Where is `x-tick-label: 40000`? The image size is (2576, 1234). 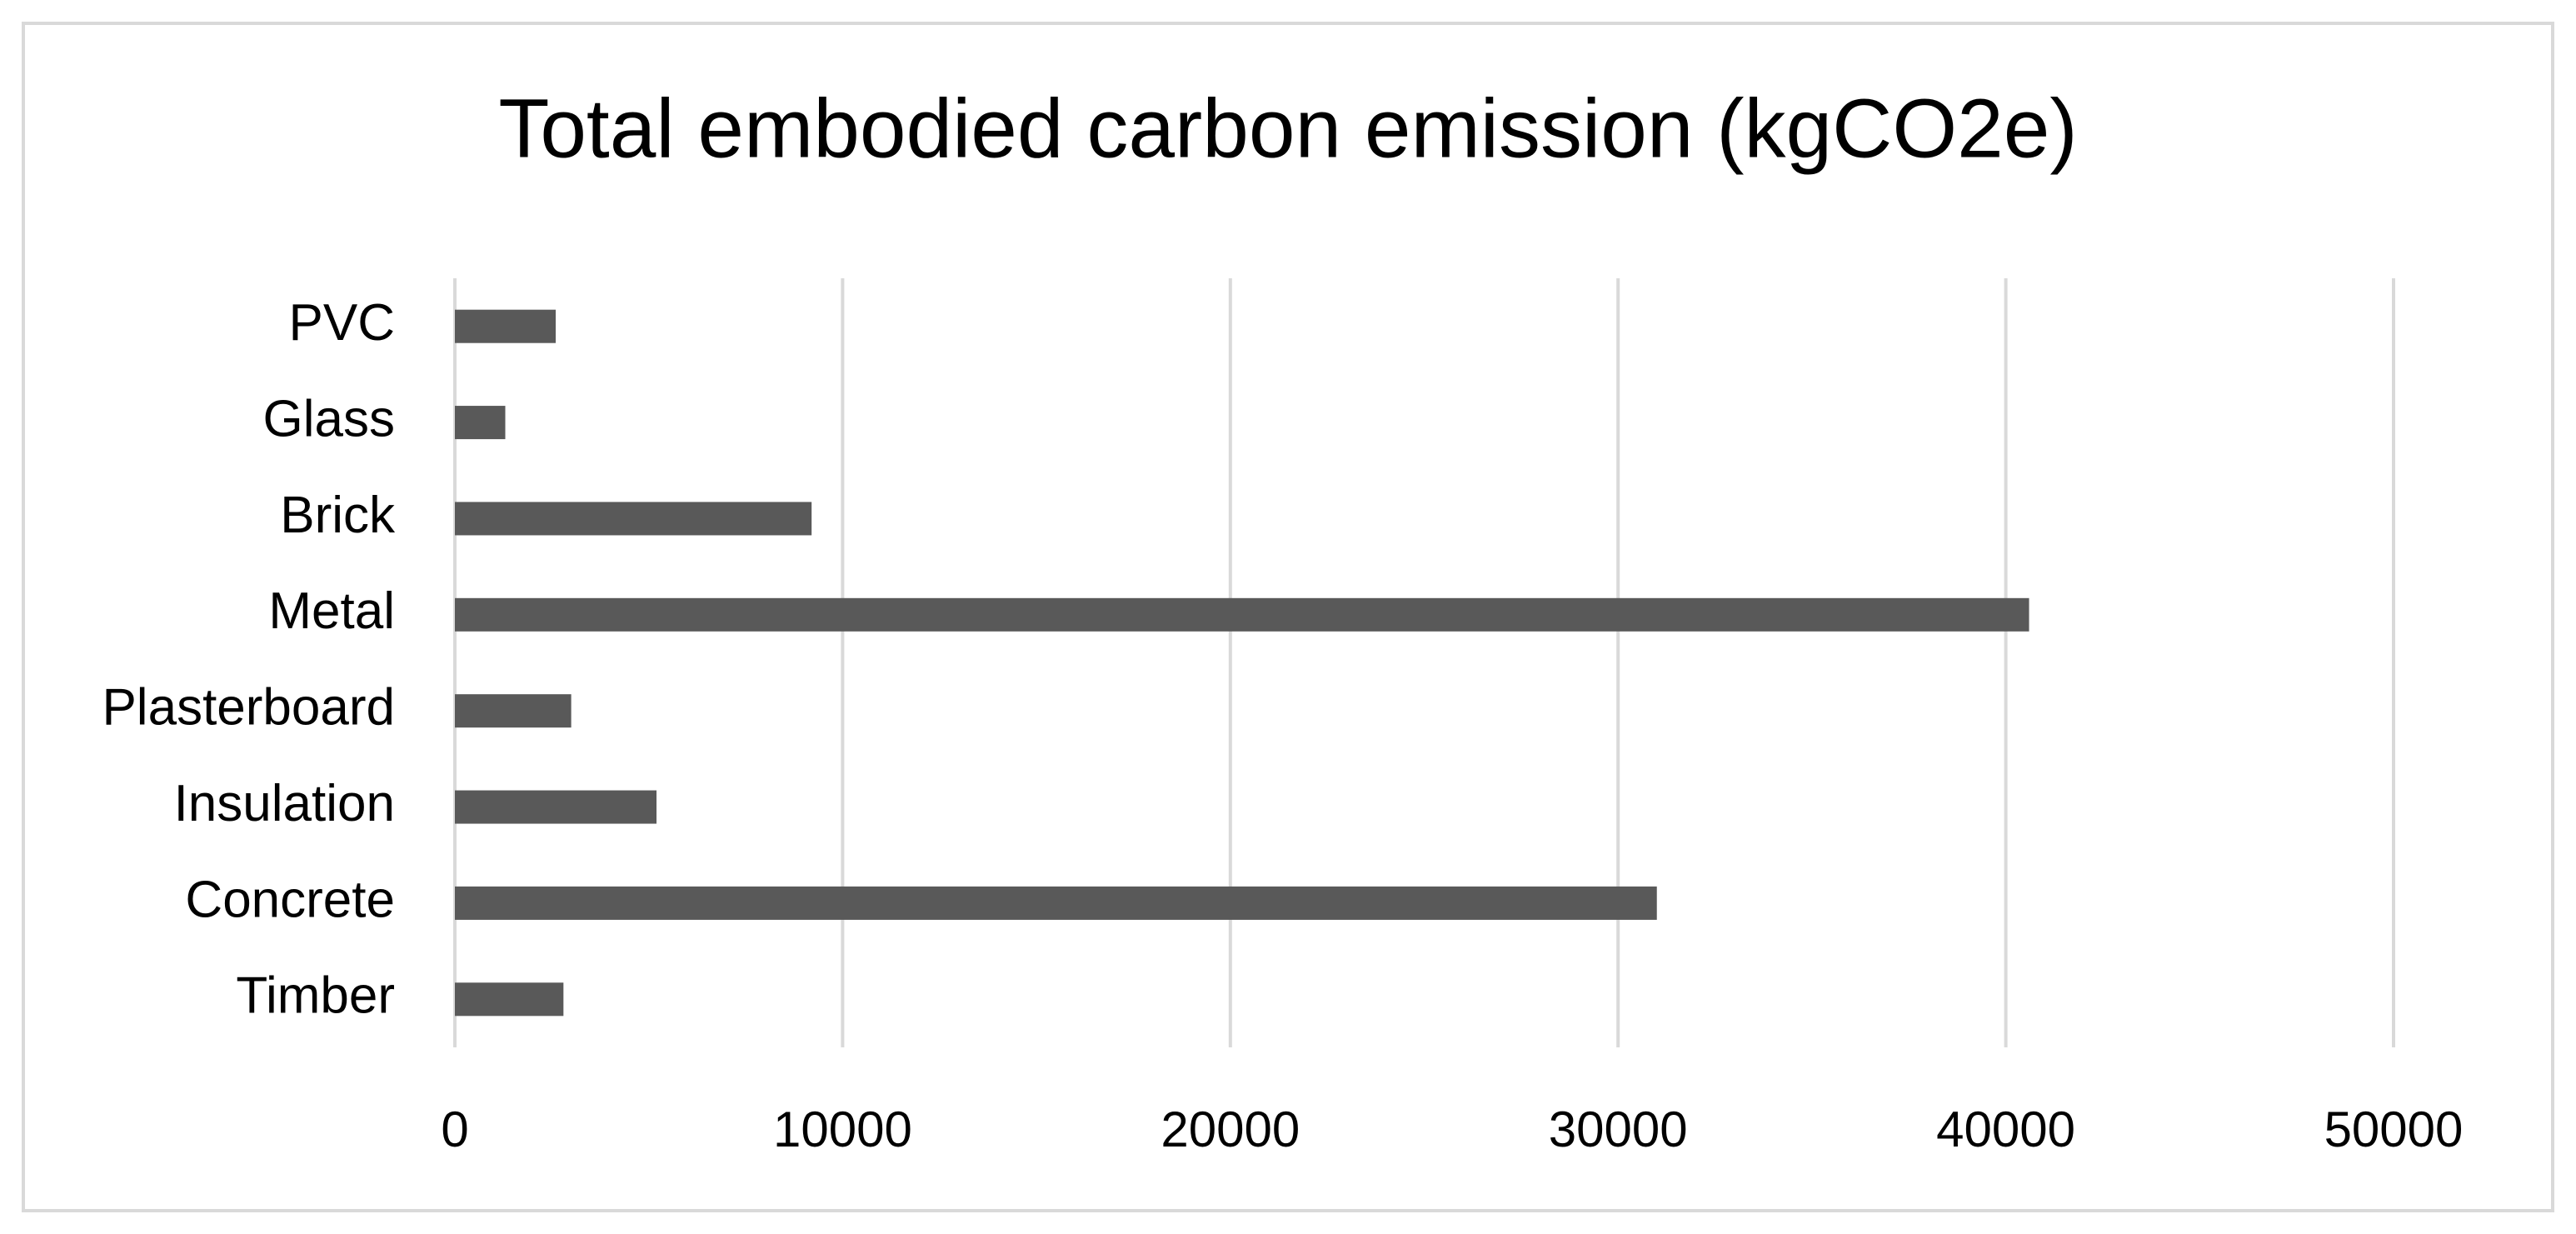 x-tick-label: 40000 is located at coordinates (2005, 1129).